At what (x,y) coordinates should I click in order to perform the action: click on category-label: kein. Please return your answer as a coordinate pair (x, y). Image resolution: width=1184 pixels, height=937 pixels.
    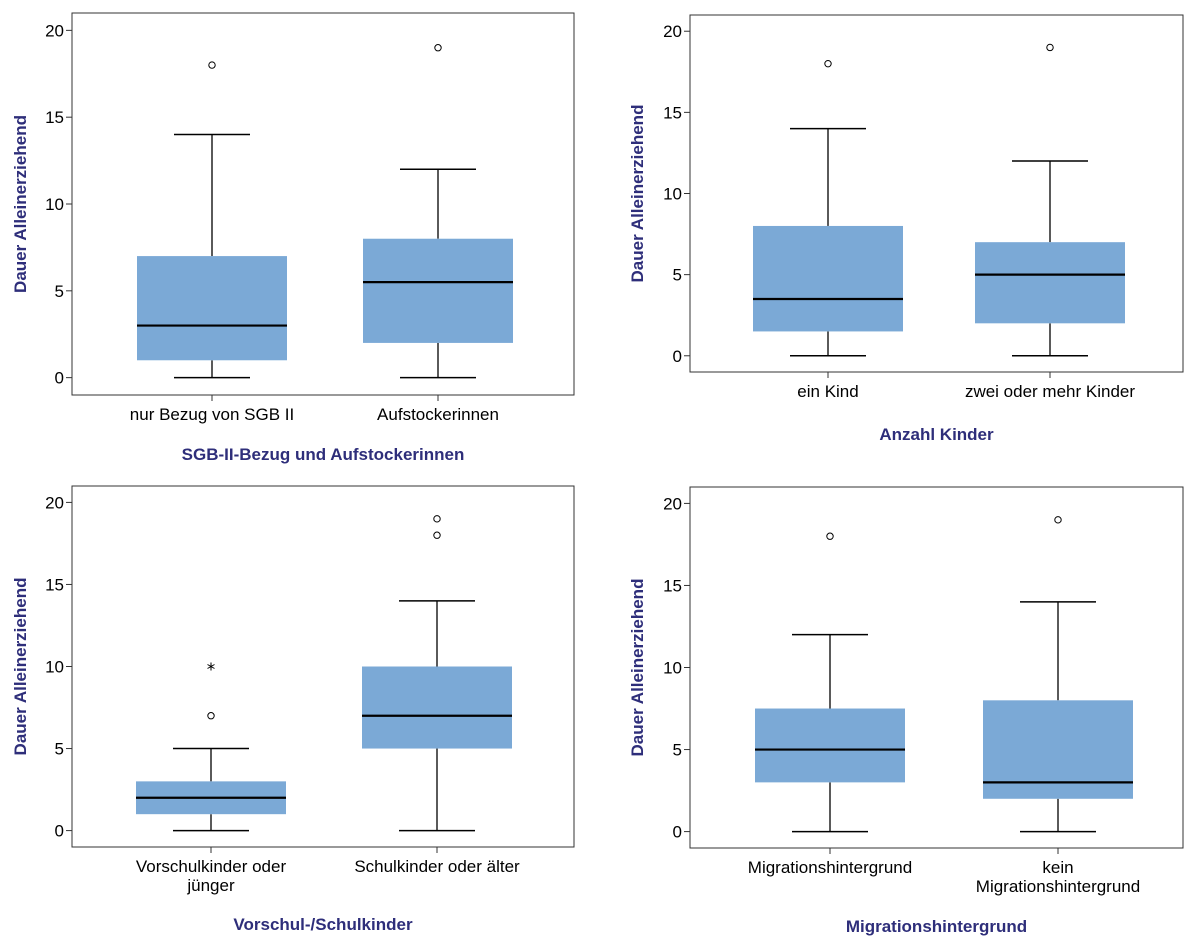
    Looking at the image, I should click on (1057, 867).